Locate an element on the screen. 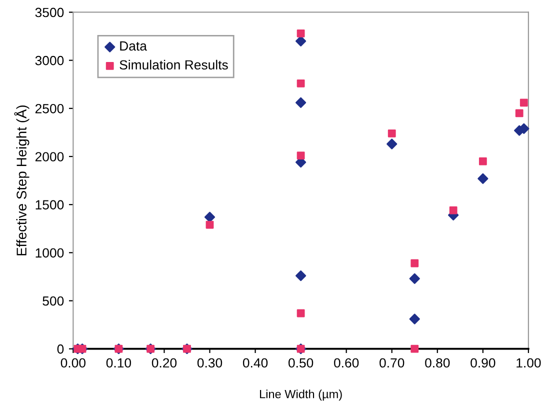  y-tick-label: 1500 is located at coordinates (50, 205).